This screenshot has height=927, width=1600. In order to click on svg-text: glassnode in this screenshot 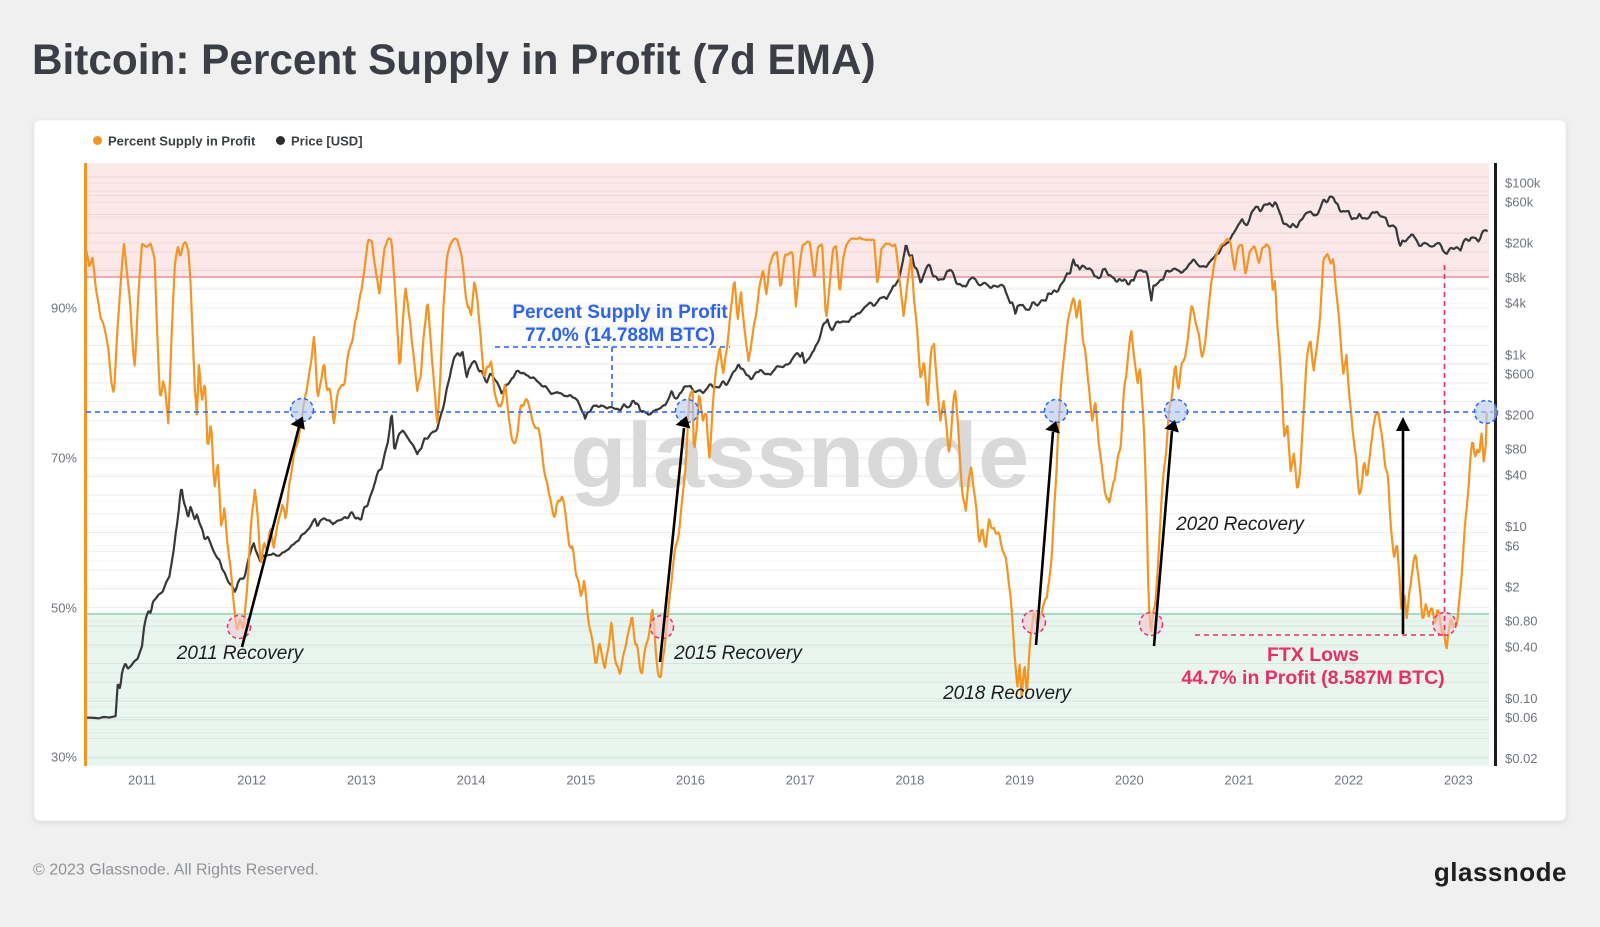, I will do `click(1500, 872)`.